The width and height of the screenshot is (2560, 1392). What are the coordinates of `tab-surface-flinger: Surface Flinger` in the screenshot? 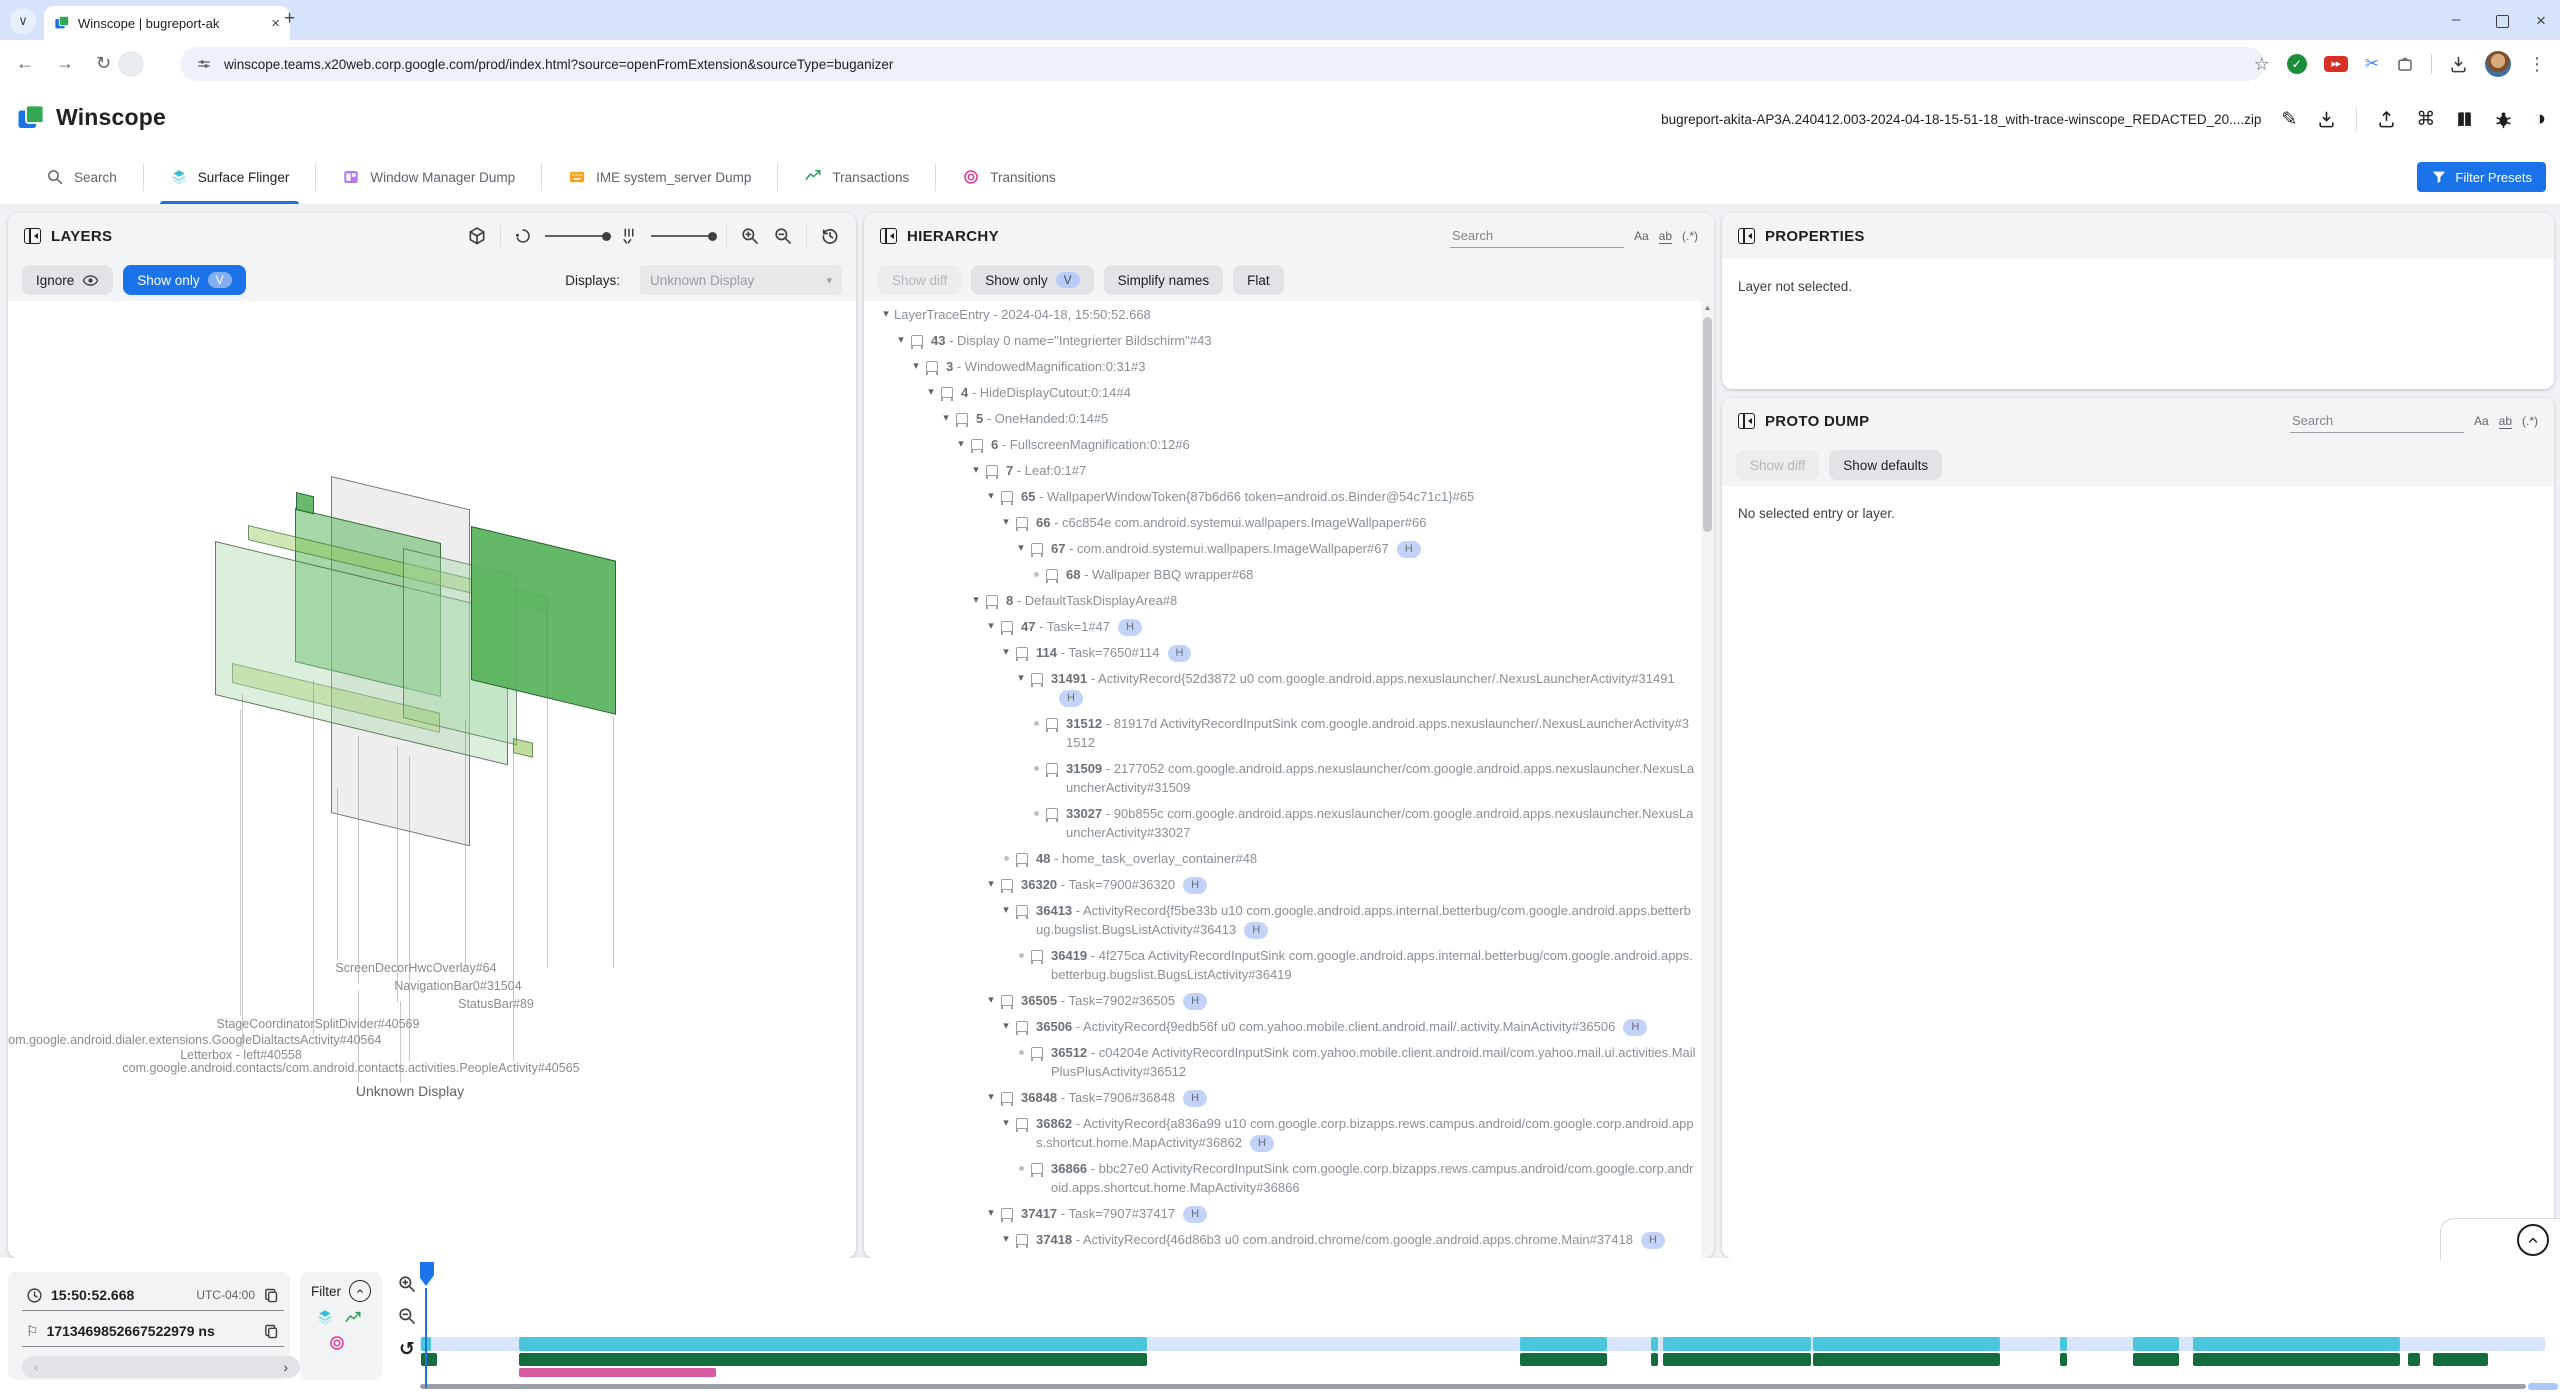 It's located at (230, 177).